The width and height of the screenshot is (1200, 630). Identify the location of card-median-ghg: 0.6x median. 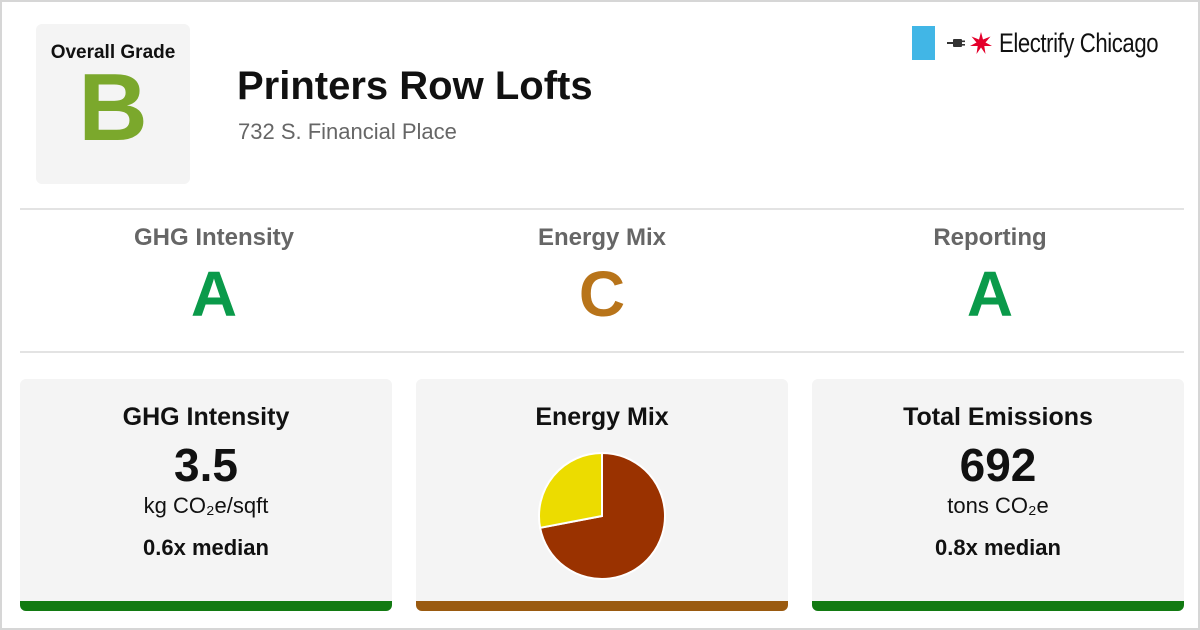
(206, 547).